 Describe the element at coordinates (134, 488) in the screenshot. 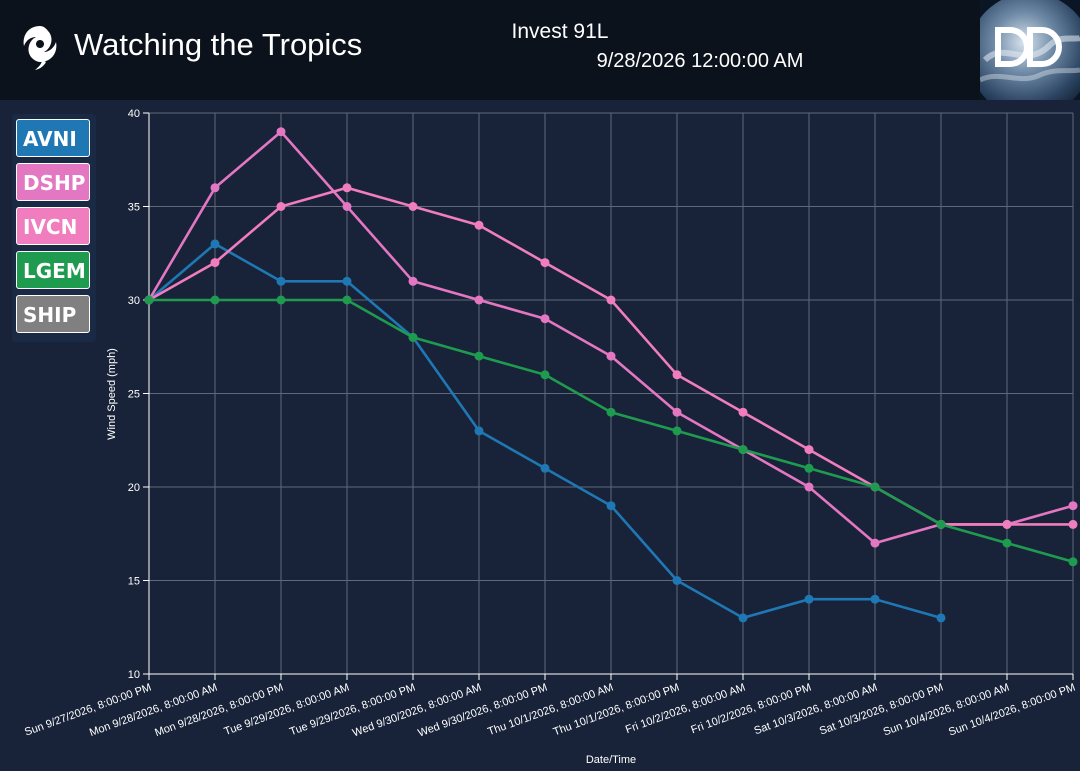

I see `y-tick-label: 20` at that location.